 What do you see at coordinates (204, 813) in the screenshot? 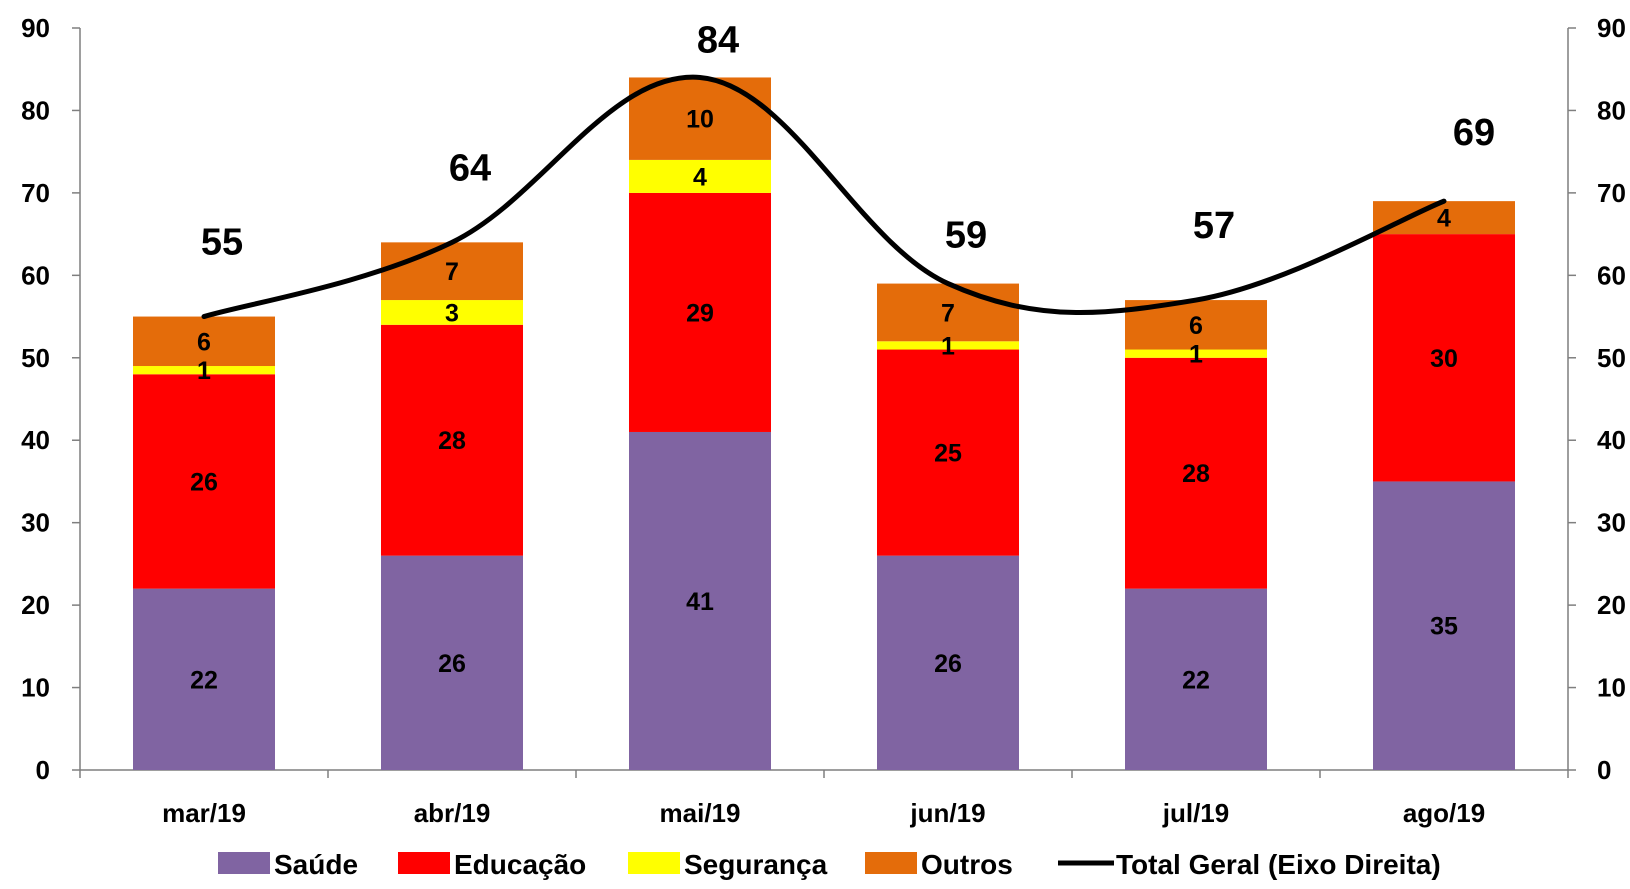
I see `x-category-label: mar/19` at bounding box center [204, 813].